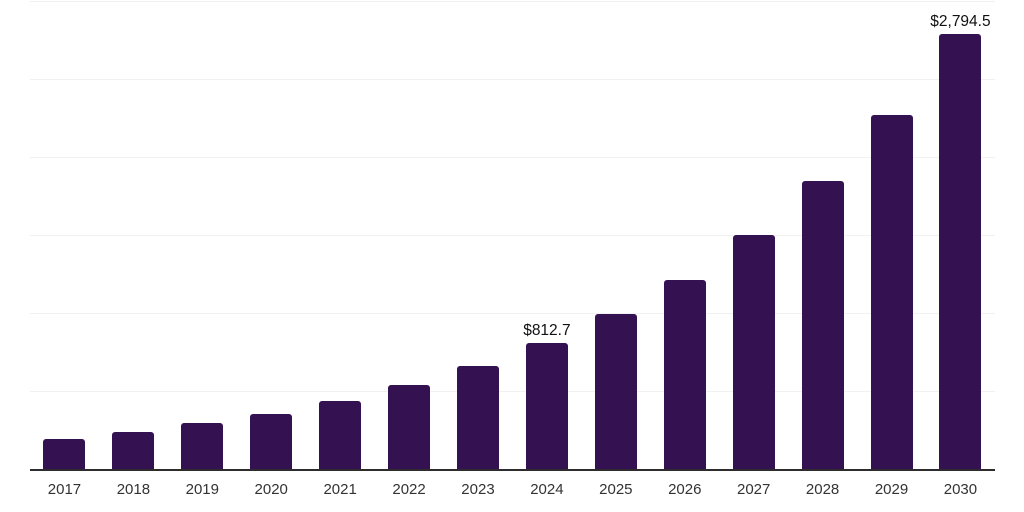  Describe the element at coordinates (133, 451) in the screenshot. I see `bar-2018` at that location.